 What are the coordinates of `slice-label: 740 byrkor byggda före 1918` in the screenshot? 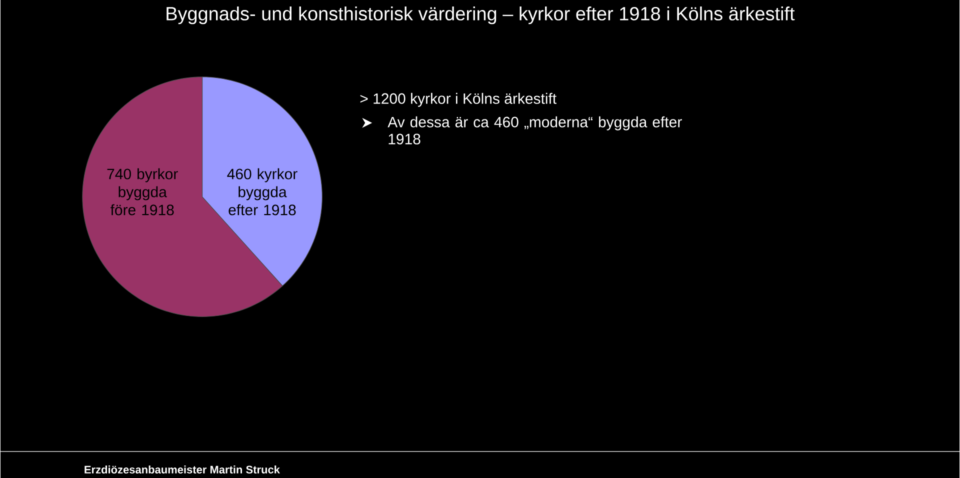 It's located at (142, 192).